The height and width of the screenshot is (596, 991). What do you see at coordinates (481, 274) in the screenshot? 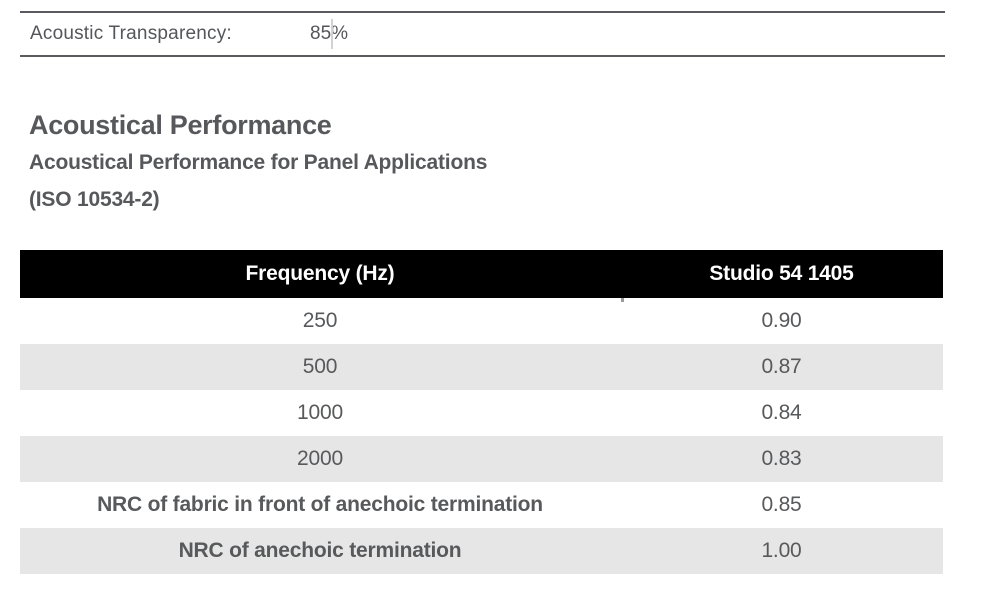
I see `table-header-row: Frequency (Hz) Studio 54 1405` at bounding box center [481, 274].